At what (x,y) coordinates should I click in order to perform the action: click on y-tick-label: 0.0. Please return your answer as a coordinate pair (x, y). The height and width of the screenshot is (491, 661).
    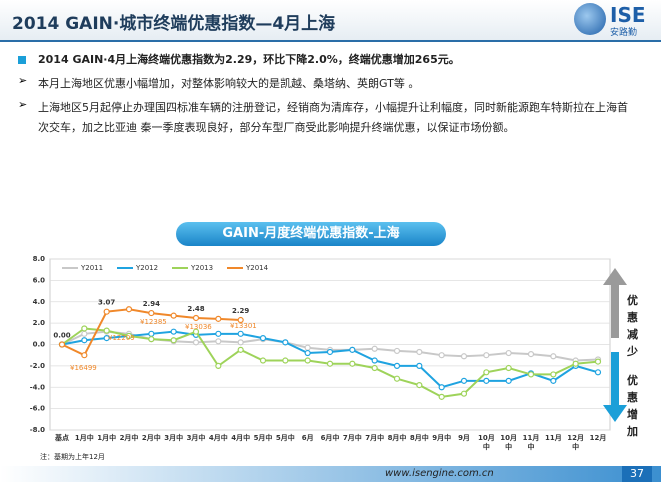
    Looking at the image, I should click on (39, 345).